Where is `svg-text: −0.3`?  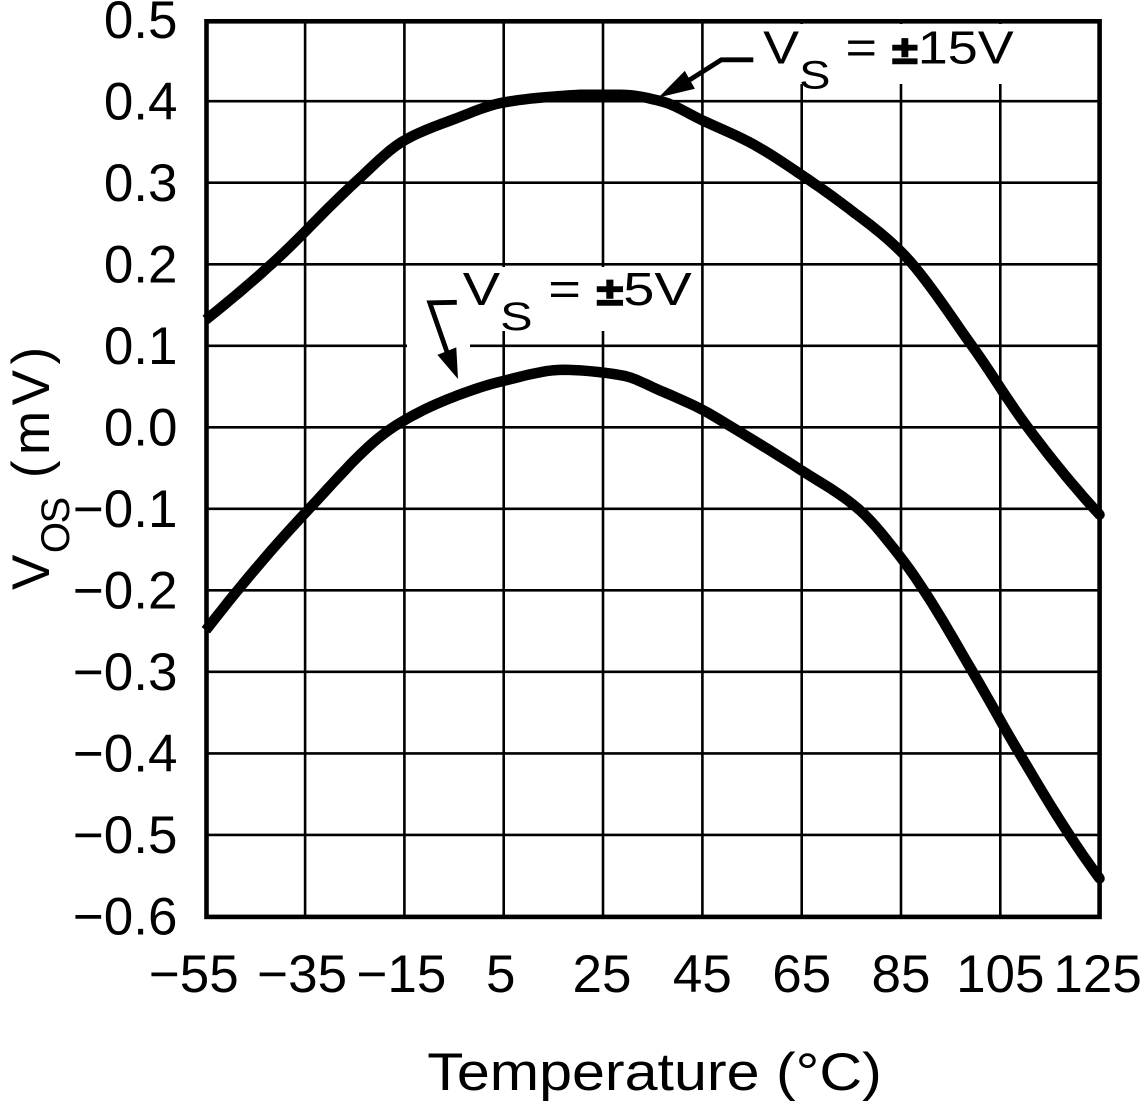 svg-text: −0.3 is located at coordinates (125, 672).